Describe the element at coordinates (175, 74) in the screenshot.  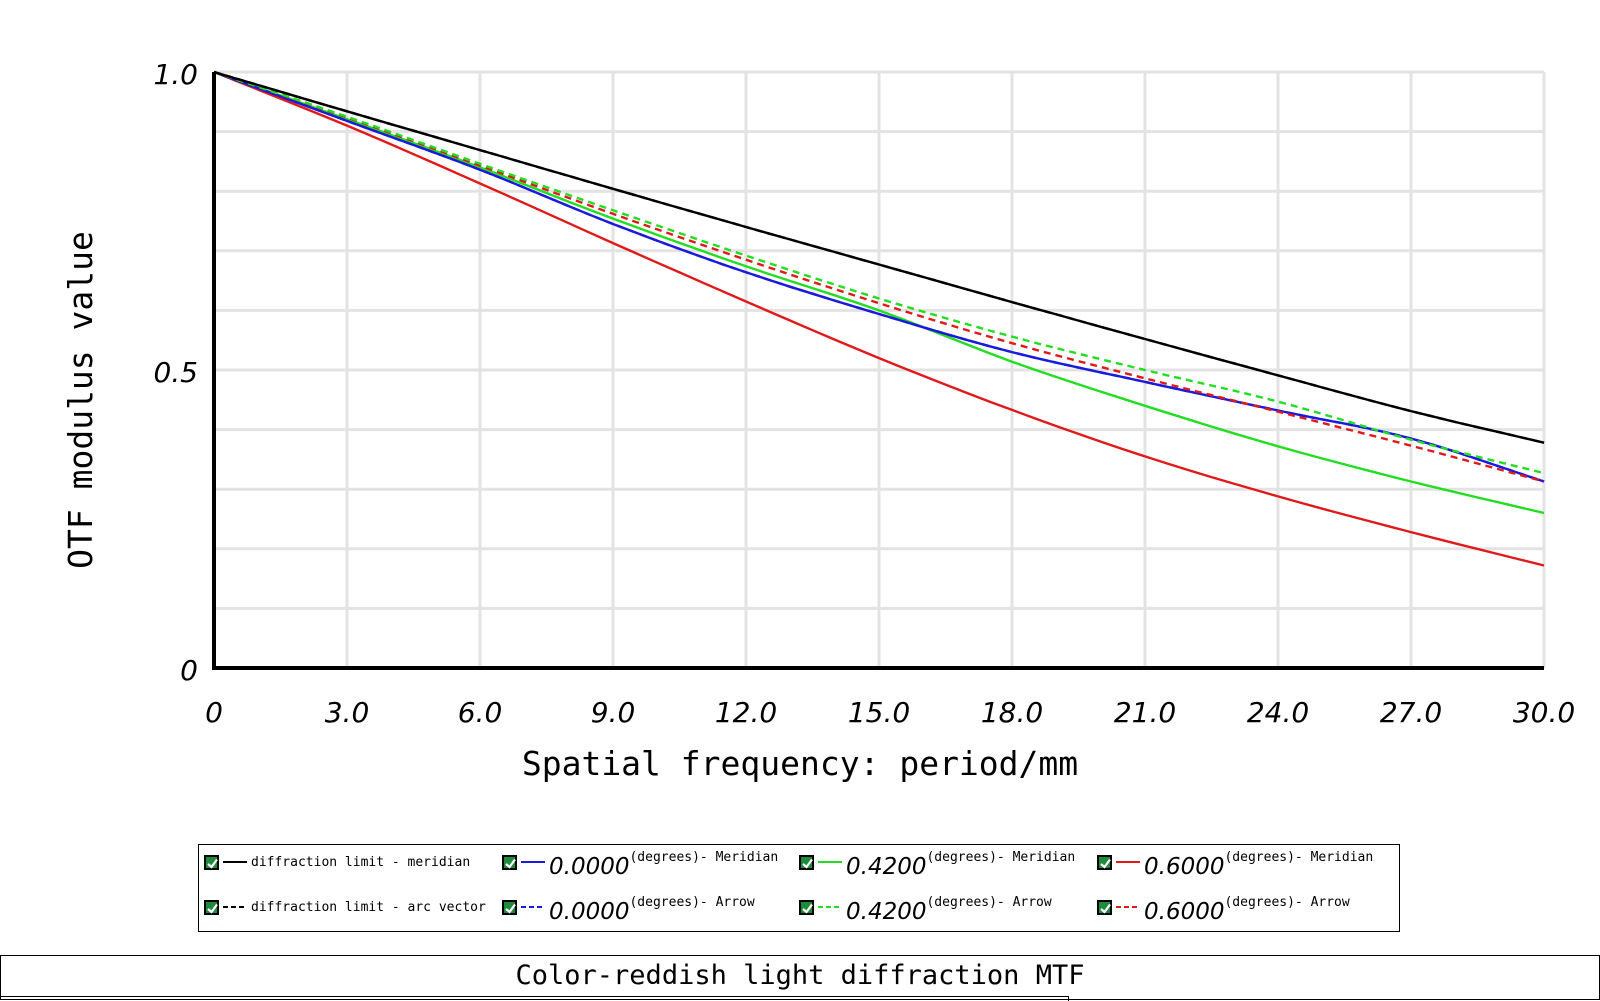
I see `y-tick-label: 1.0` at that location.